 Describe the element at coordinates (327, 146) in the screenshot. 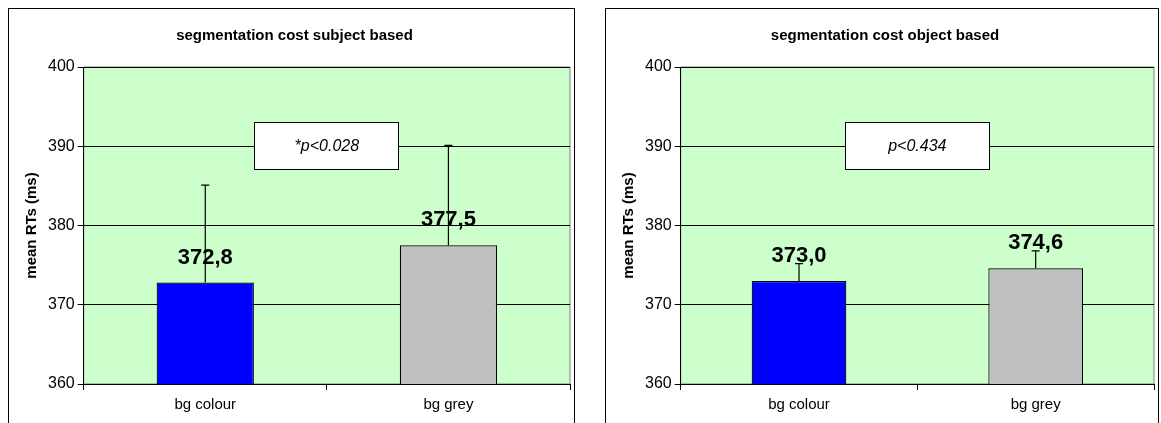

I see `note-box: *p<0.028` at that location.